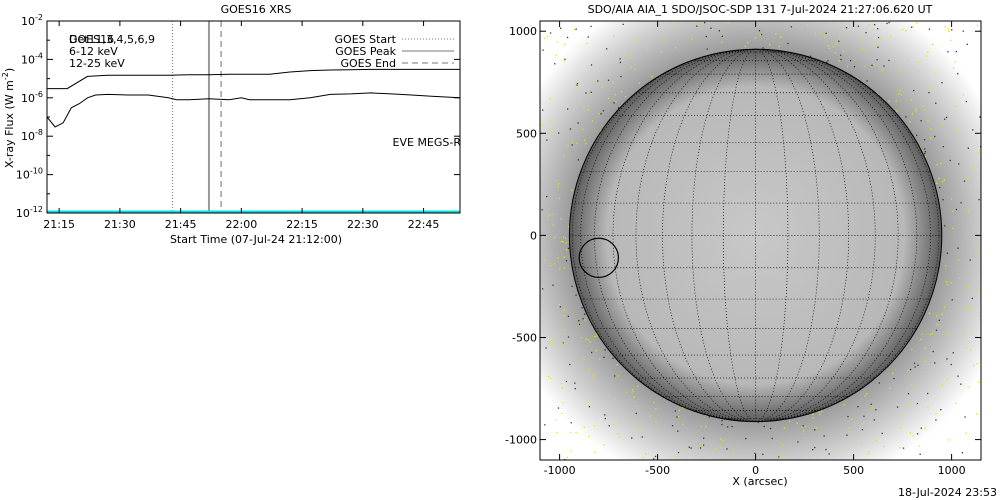 This screenshot has height=500, width=1000. I want to click on aia-x-tick-label: 500, so click(853, 470).